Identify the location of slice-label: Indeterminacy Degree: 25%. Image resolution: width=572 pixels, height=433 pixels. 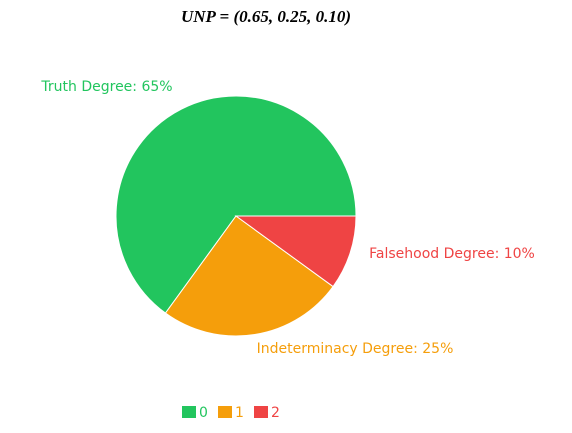
(355, 349).